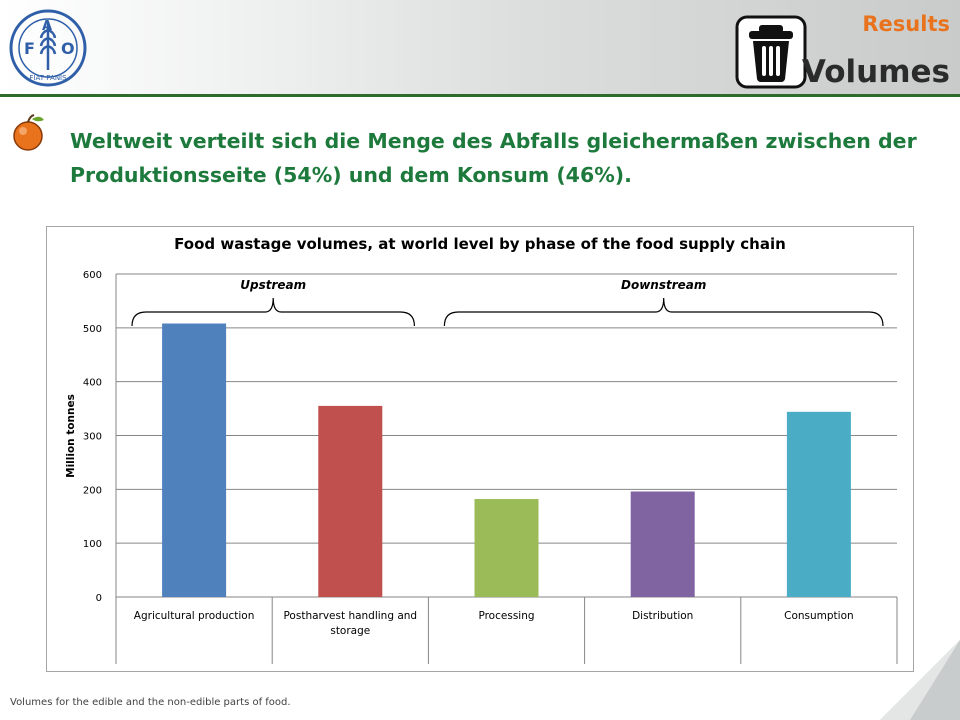 The image size is (960, 720). Describe the element at coordinates (68, 48) in the screenshot. I see `fao-logo-letter-o: O` at that location.